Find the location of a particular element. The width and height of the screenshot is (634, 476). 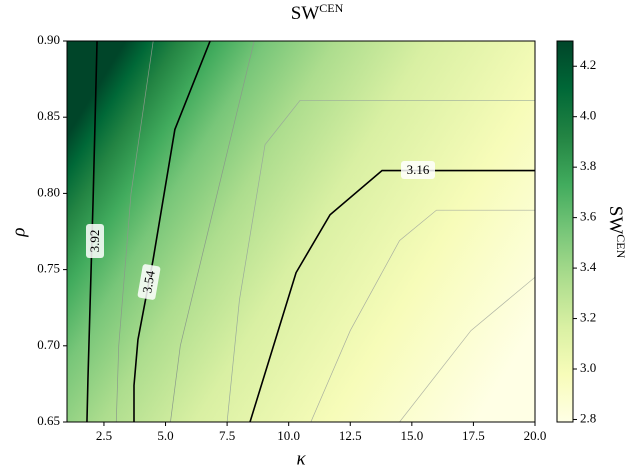

y-tick-label: 0.80 is located at coordinates (48, 191).